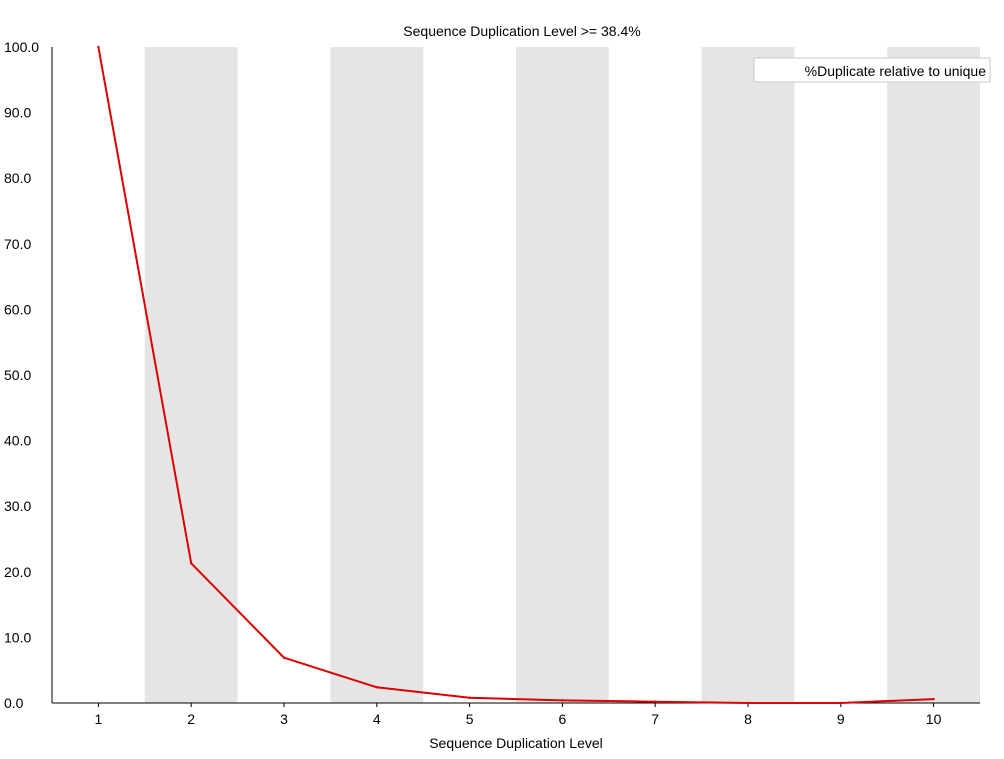 The height and width of the screenshot is (759, 1004). What do you see at coordinates (17, 506) in the screenshot?
I see `y-tick-label: 30.0` at bounding box center [17, 506].